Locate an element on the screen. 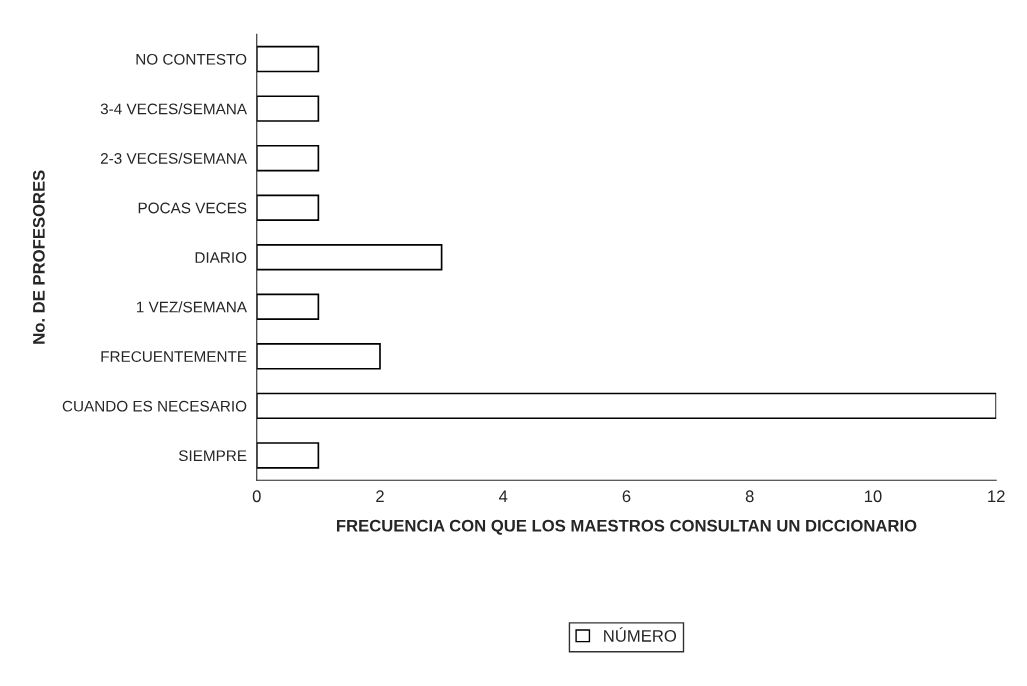  x-tick-label: 2 is located at coordinates (380, 496).